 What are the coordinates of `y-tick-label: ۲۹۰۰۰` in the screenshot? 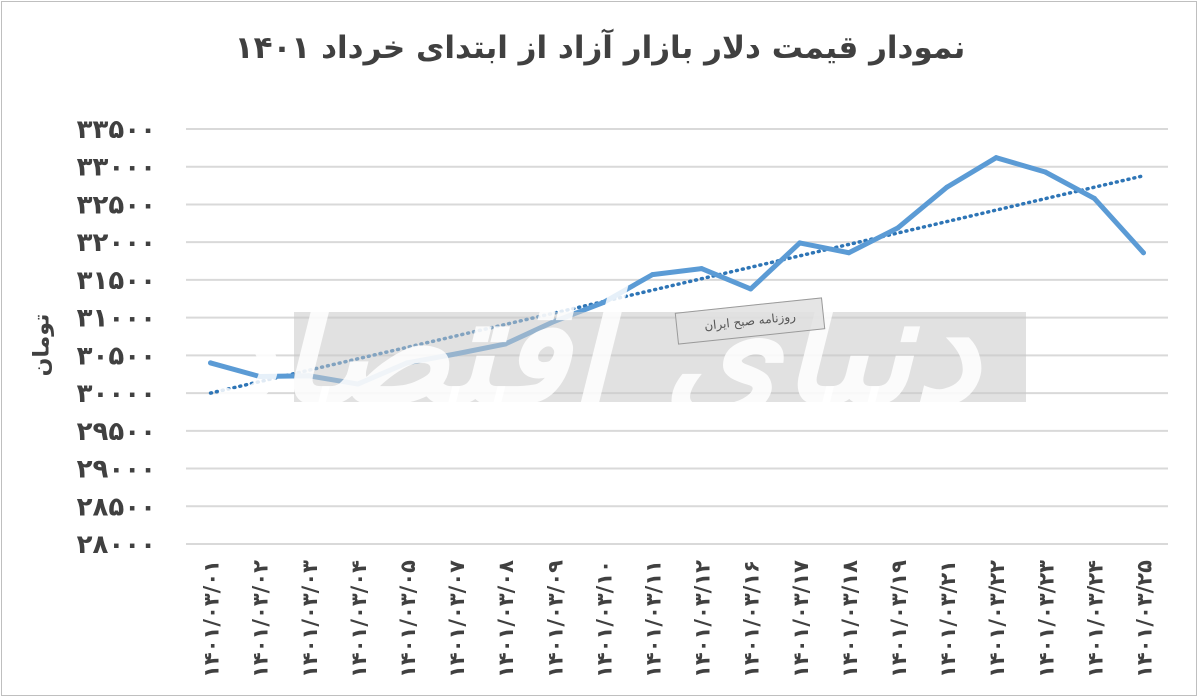 It's located at (116, 470).